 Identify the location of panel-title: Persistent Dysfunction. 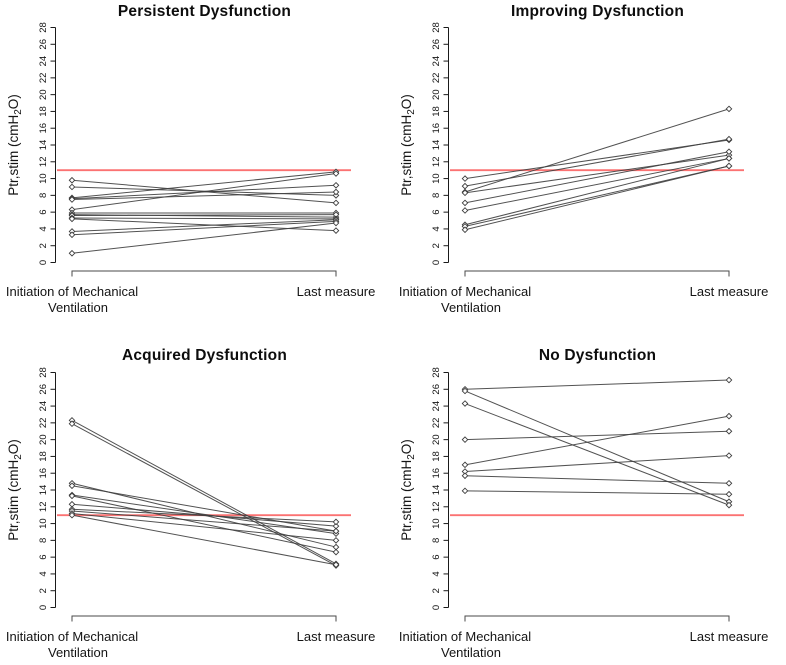
(204, 11).